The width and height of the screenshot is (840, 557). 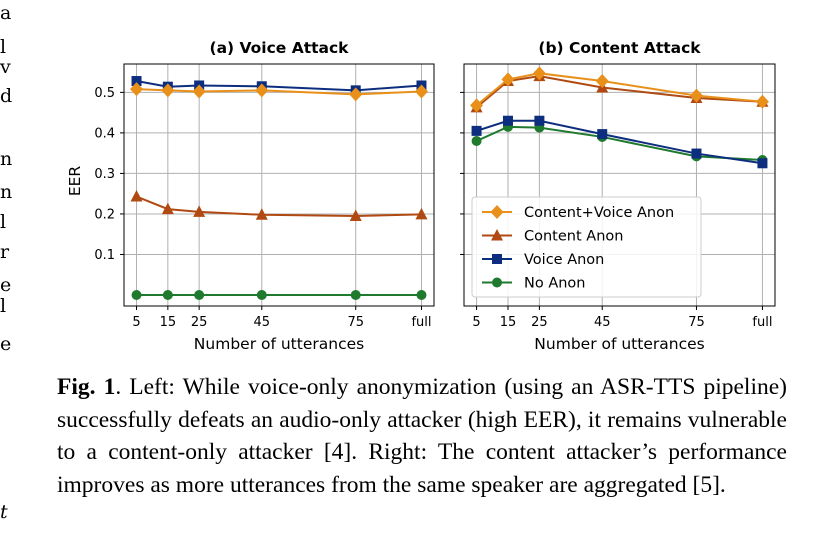 I want to click on y-tick-label: 0.2, so click(x=104, y=214).